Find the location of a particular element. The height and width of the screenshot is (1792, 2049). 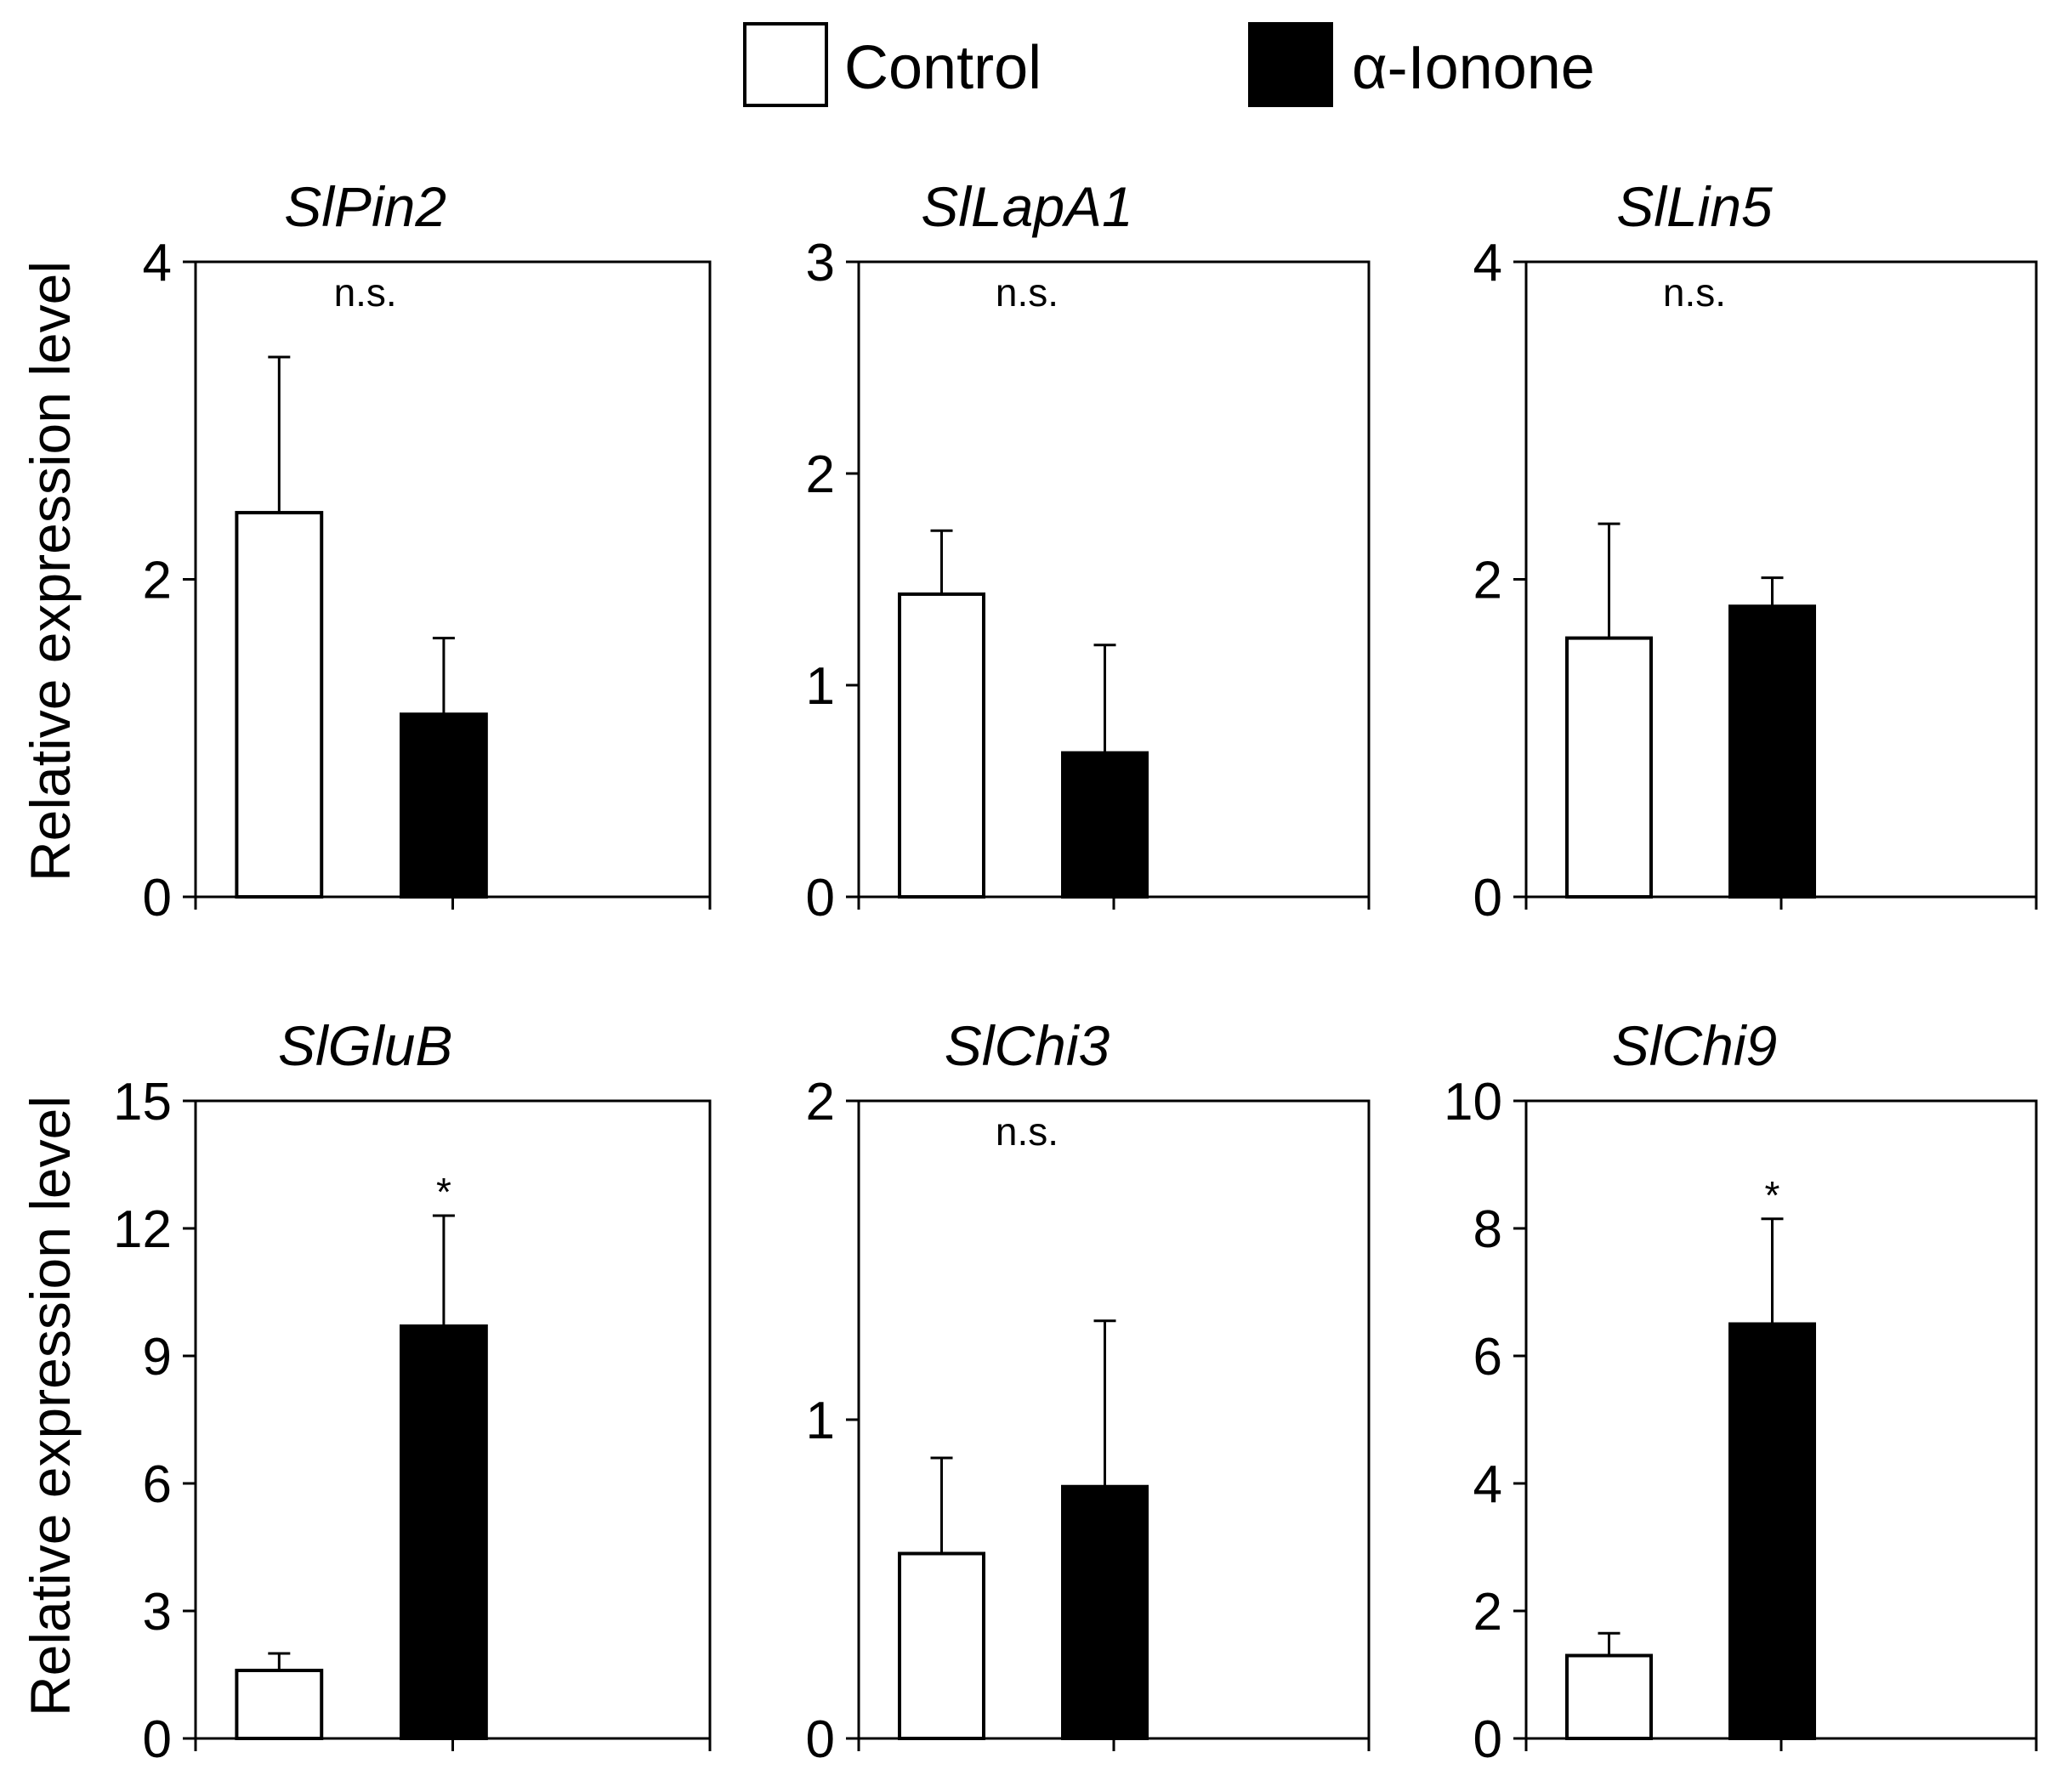

y-tick-label: 10 is located at coordinates (1473, 1102).